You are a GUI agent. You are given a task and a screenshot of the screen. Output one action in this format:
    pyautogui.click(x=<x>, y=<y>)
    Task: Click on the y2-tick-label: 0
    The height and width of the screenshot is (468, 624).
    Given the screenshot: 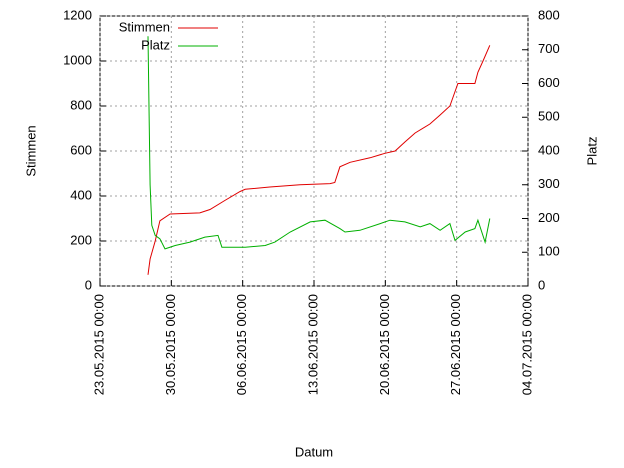 What is the action you would take?
    pyautogui.click(x=541, y=284)
    